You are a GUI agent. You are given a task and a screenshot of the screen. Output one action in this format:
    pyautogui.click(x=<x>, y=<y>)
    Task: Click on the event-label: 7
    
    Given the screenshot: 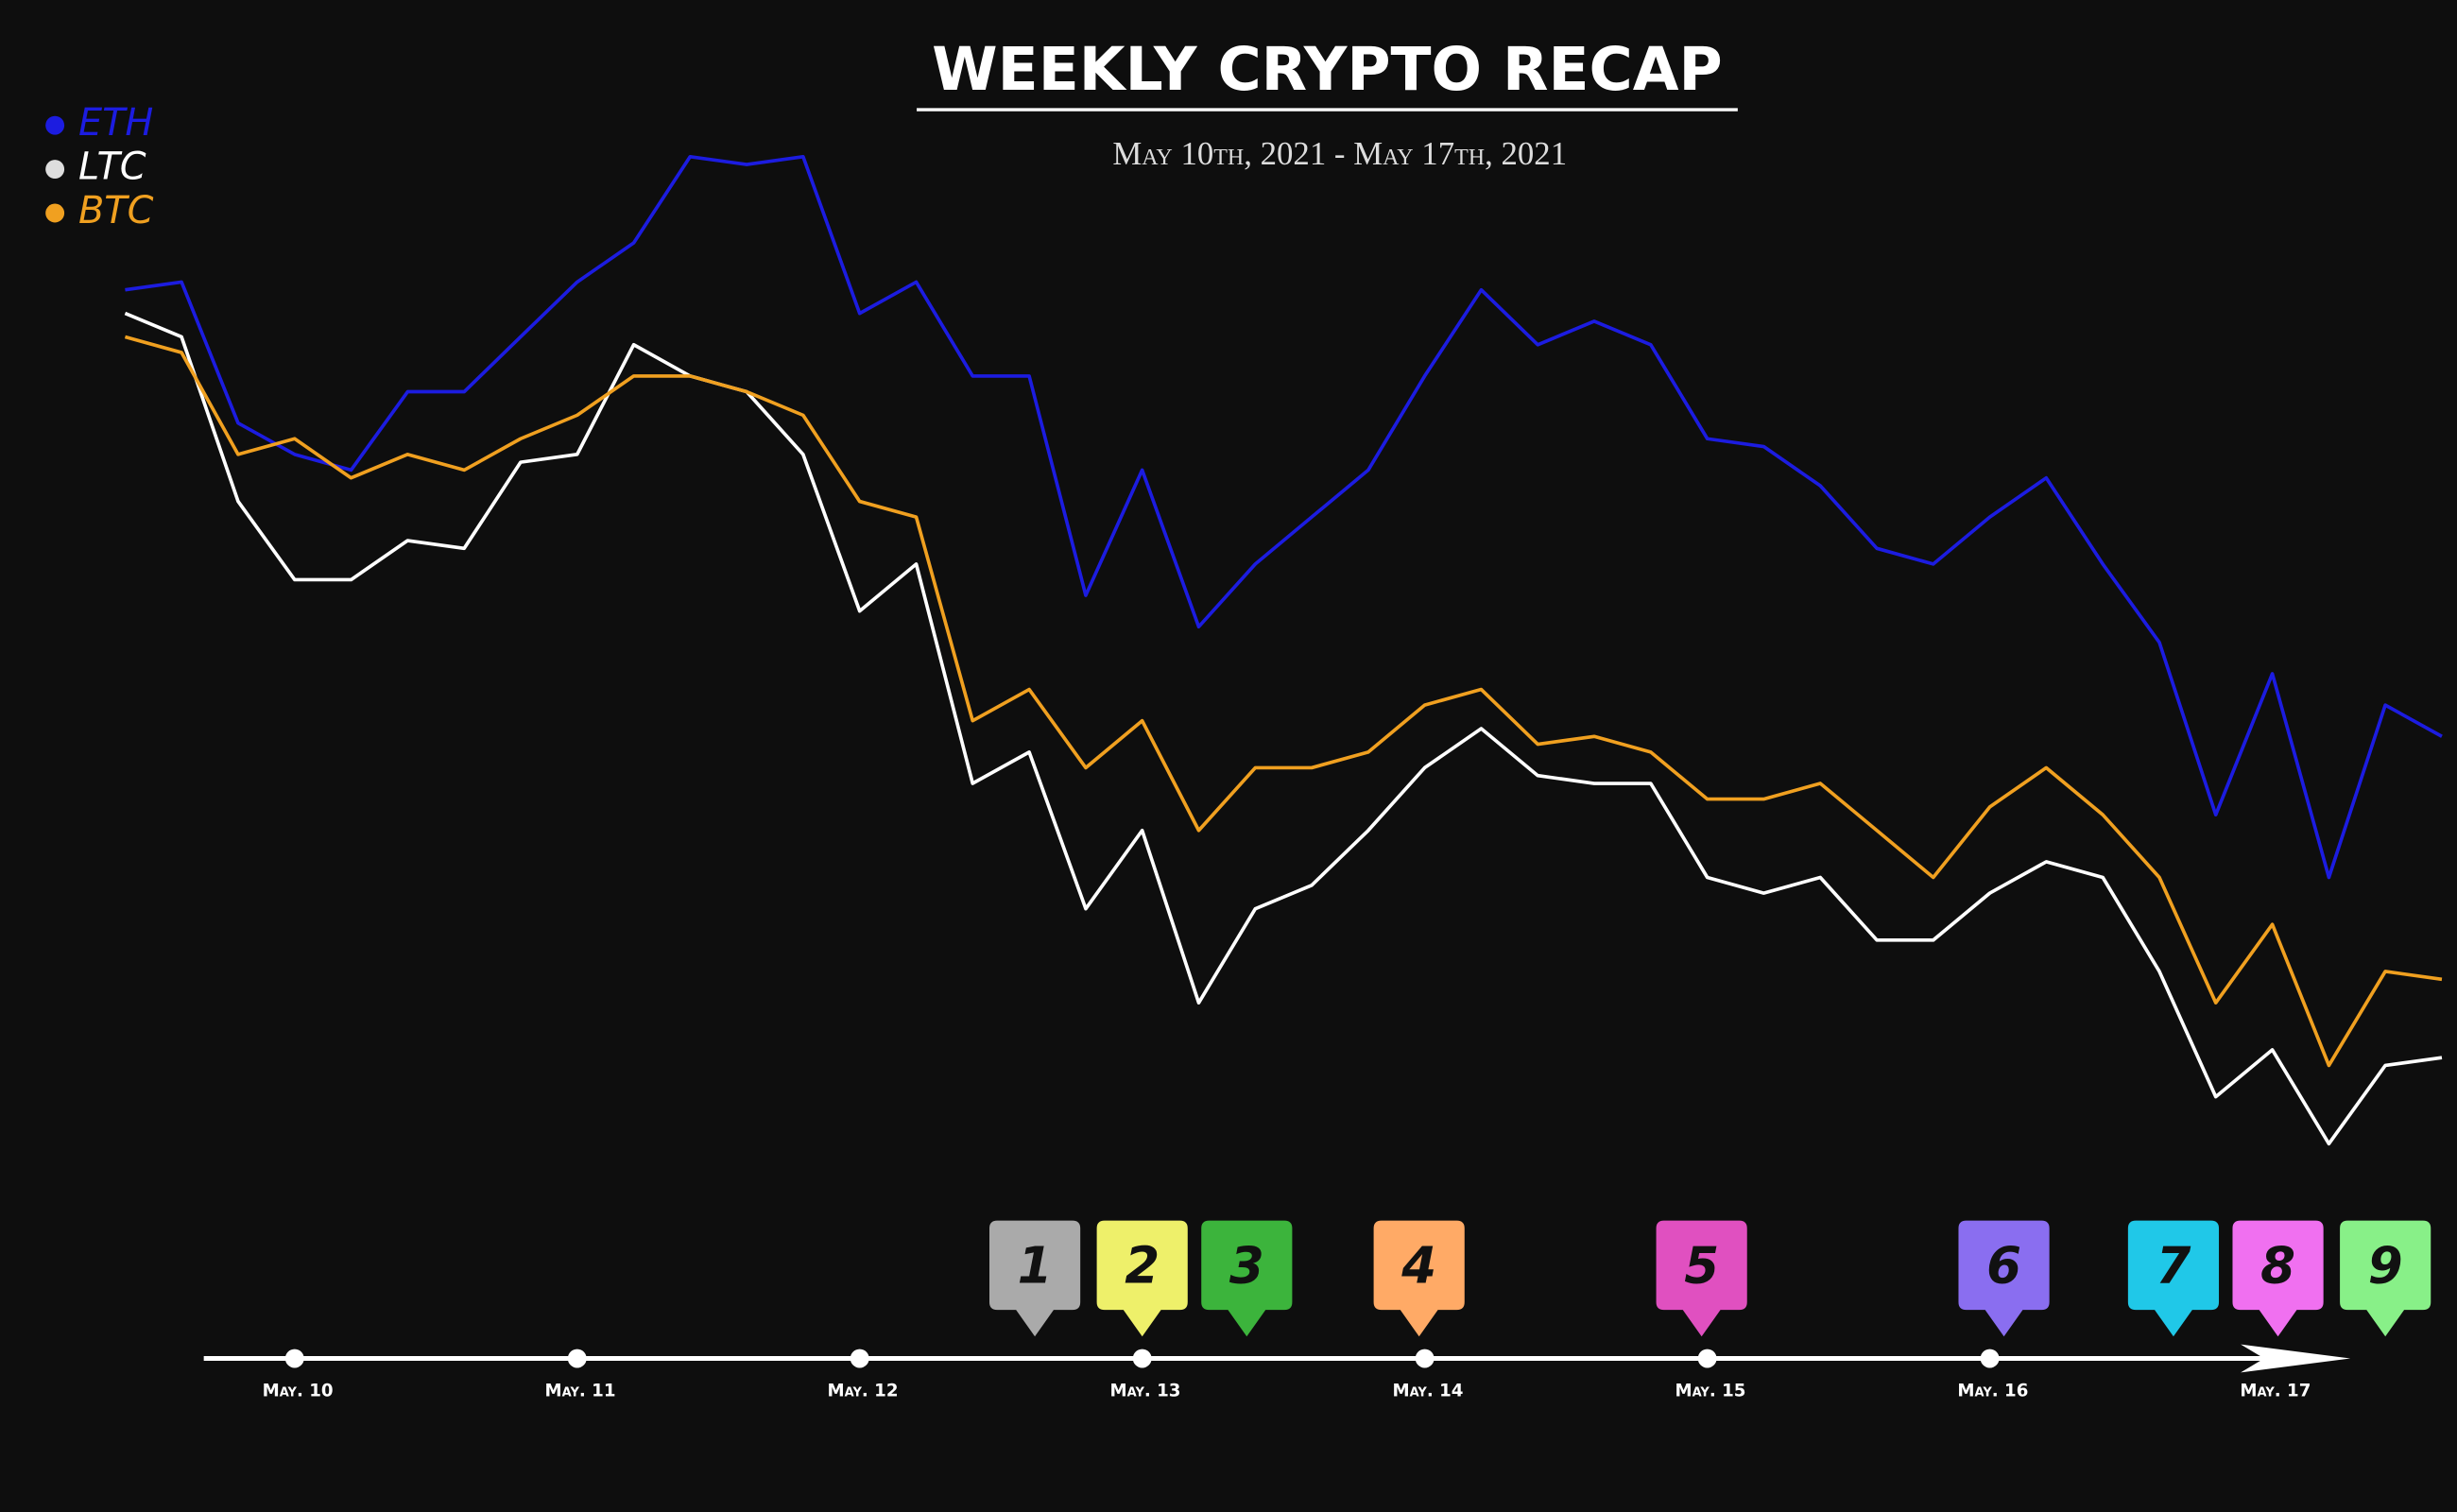 What is the action you would take?
    pyautogui.click(x=2173, y=1266)
    